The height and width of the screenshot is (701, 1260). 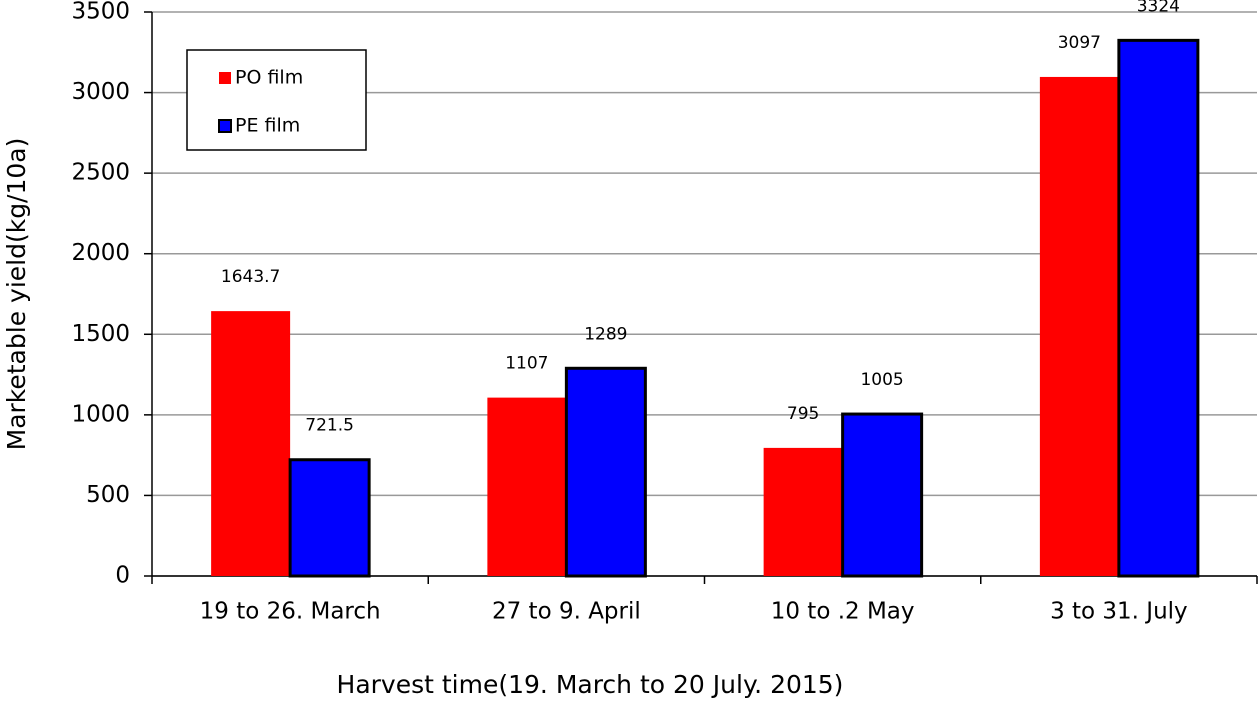 What do you see at coordinates (329, 426) in the screenshot?
I see `value-label: 721.5` at bounding box center [329, 426].